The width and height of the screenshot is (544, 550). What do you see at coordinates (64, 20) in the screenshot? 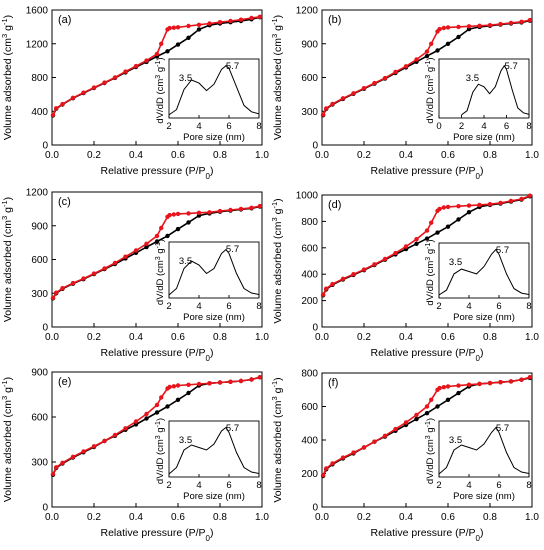
I see `panel-label: (a)` at bounding box center [64, 20].